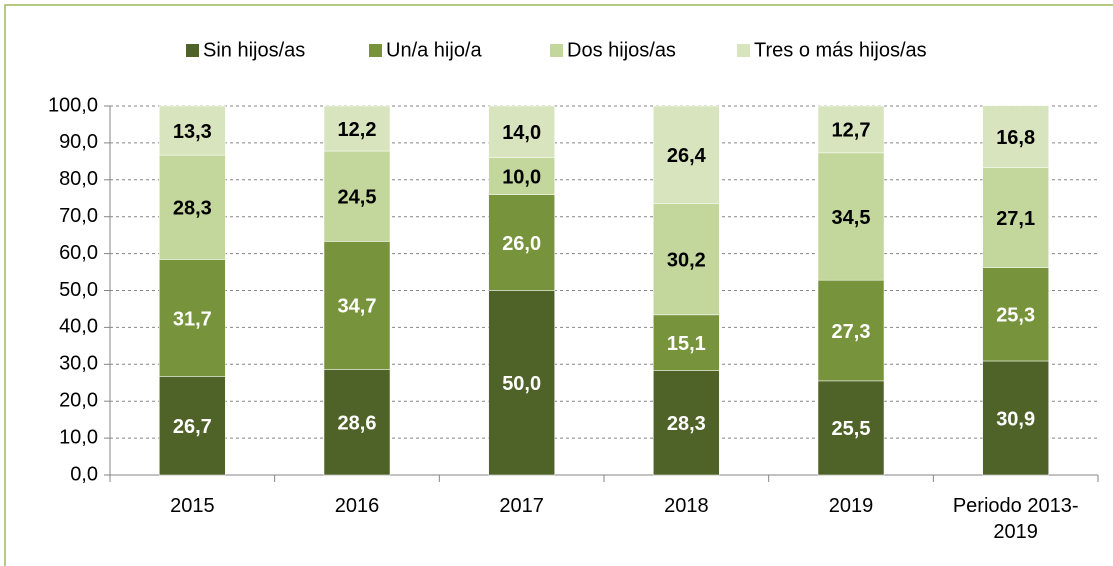 The width and height of the screenshot is (1113, 566). I want to click on x-tick-label: 2015, so click(192, 506).